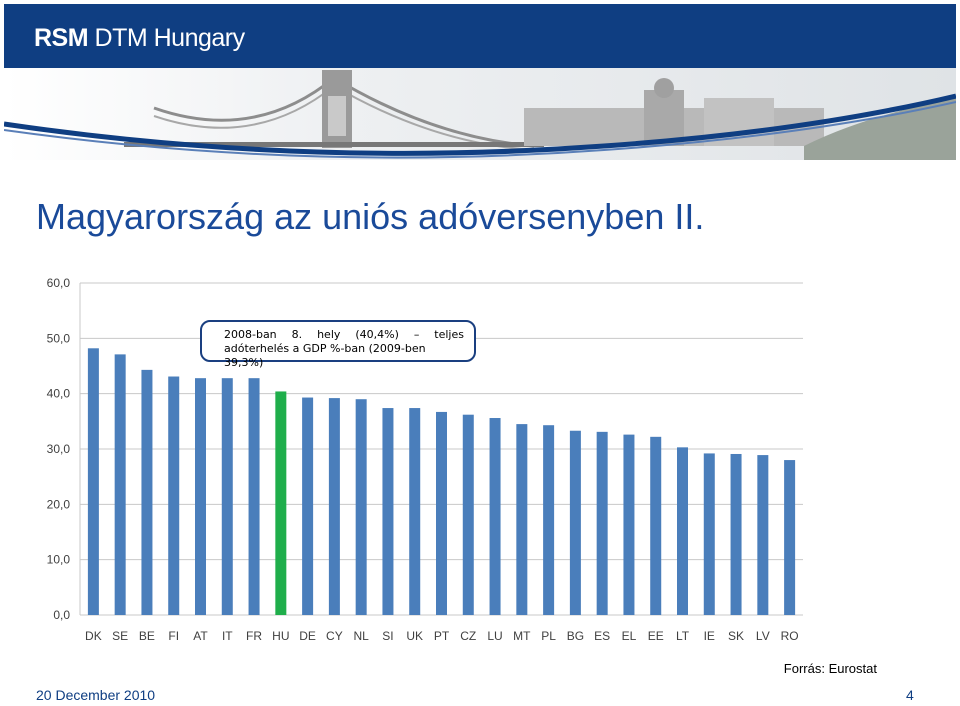 The image size is (960, 706). What do you see at coordinates (790, 636) in the screenshot?
I see `x-tick-label: RO` at bounding box center [790, 636].